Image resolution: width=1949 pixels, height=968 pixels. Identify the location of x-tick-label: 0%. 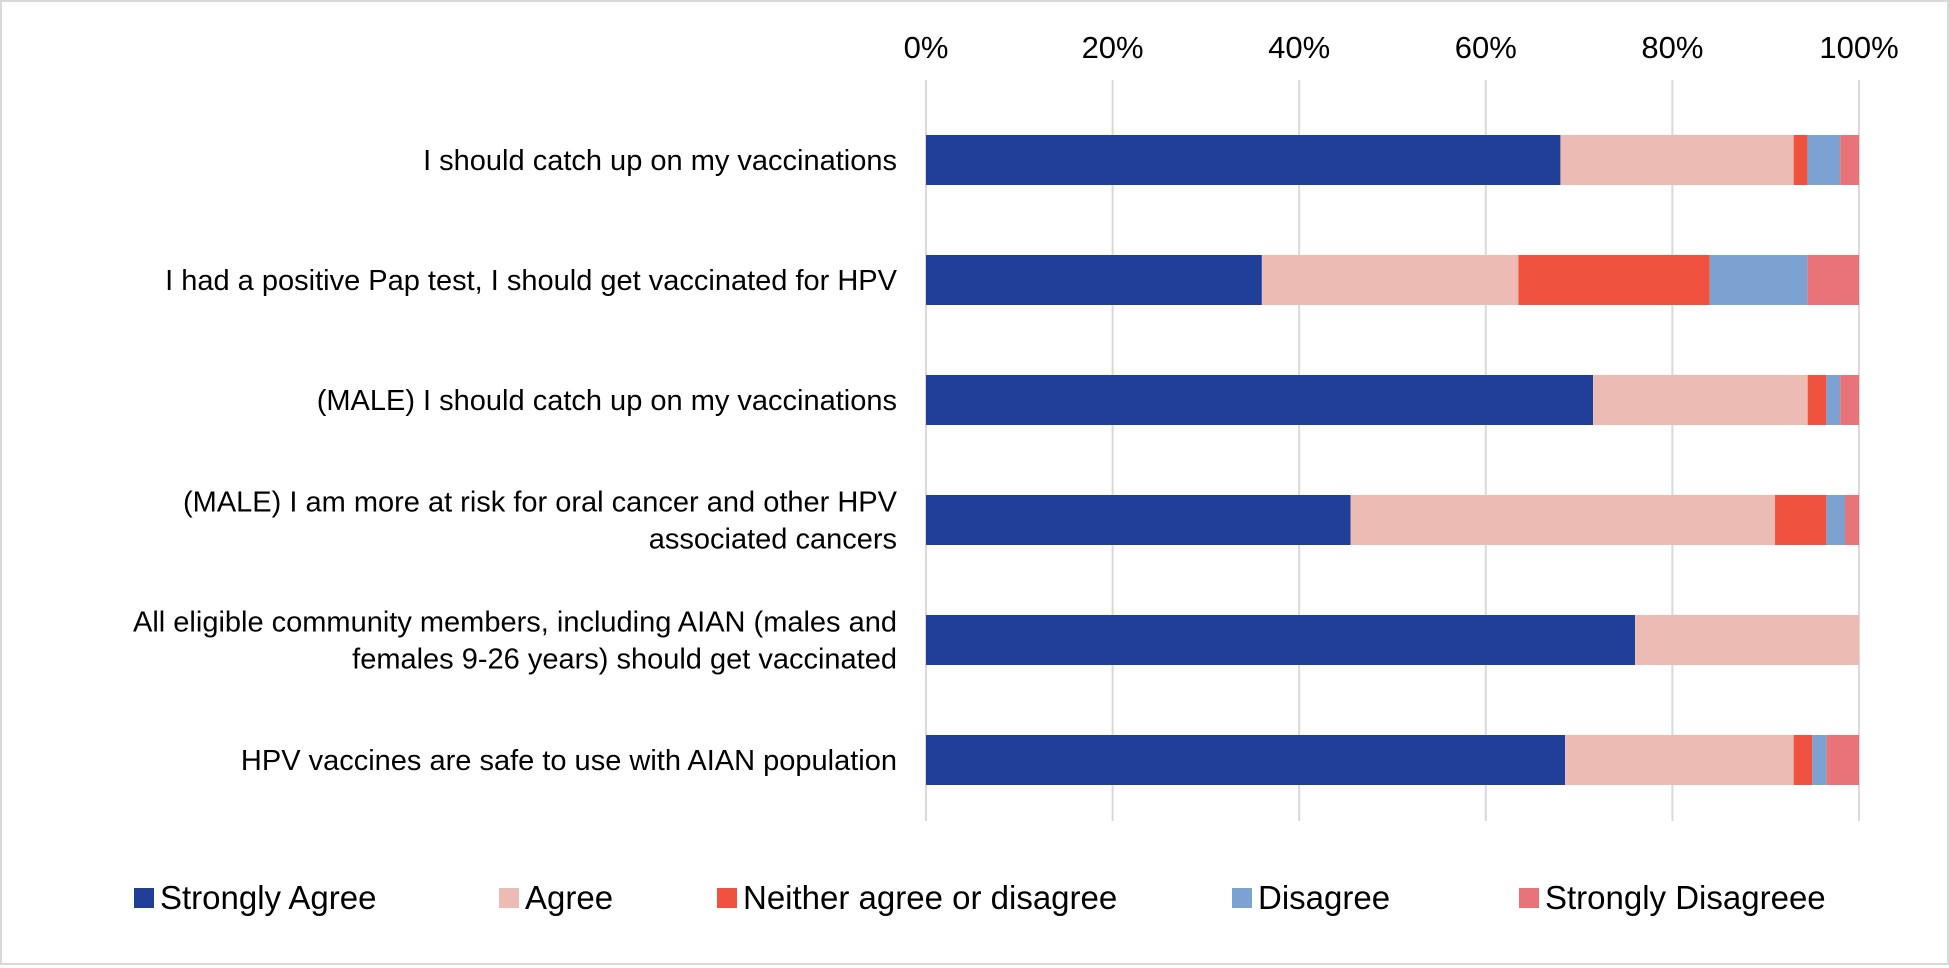
(926, 47).